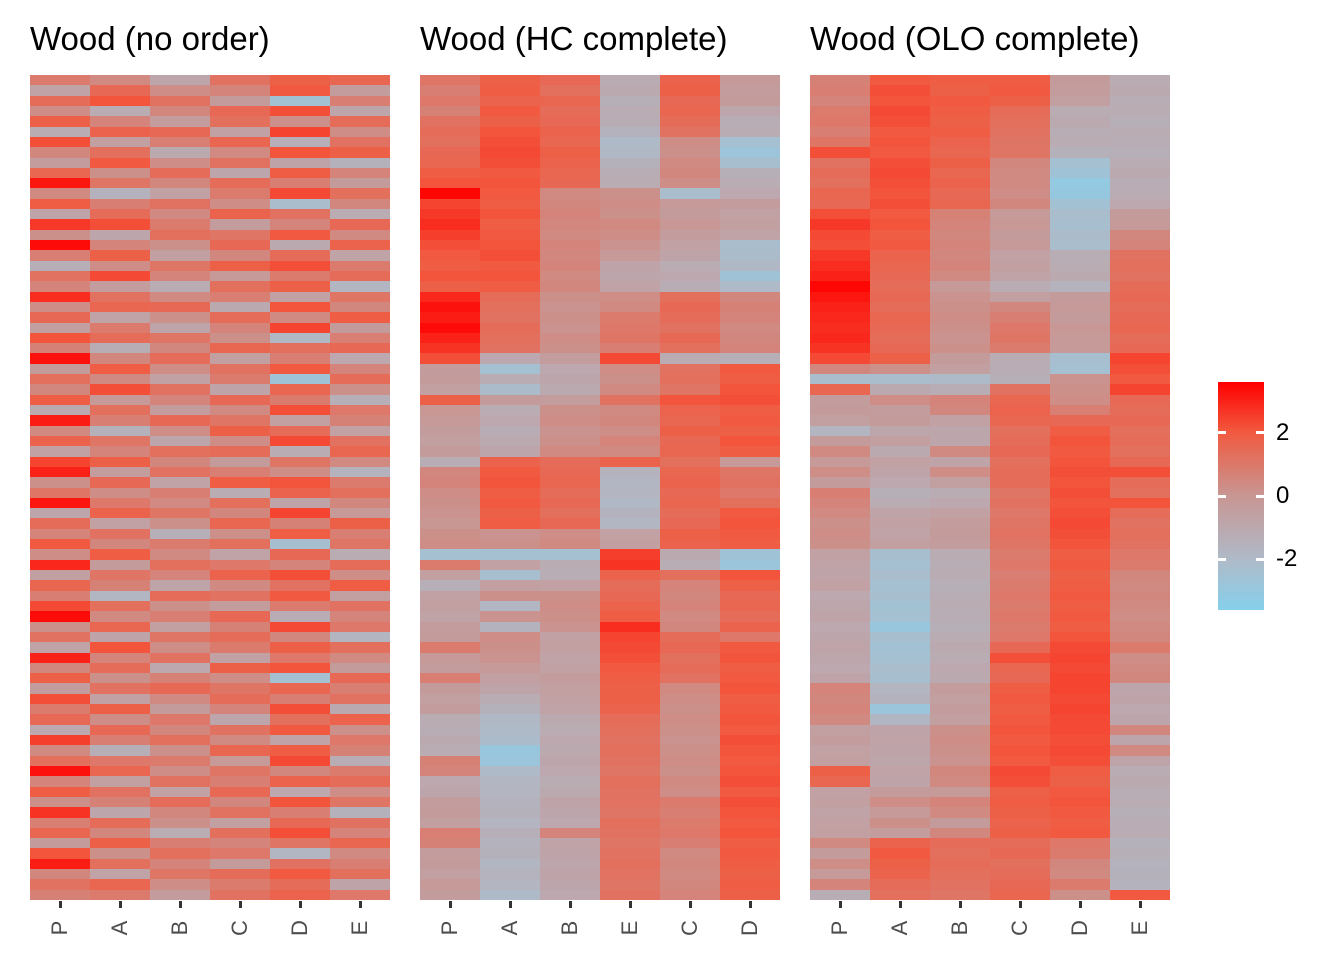 The width and height of the screenshot is (1344, 960). What do you see at coordinates (570, 487) in the screenshot?
I see `heatmap-column-B` at bounding box center [570, 487].